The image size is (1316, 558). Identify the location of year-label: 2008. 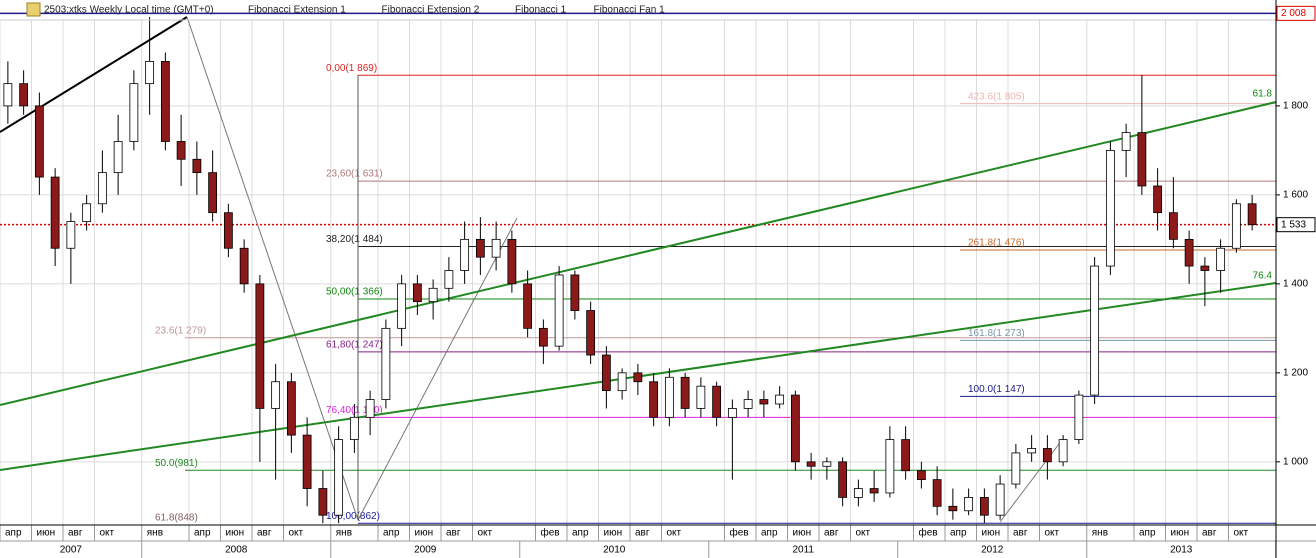
(236, 550).